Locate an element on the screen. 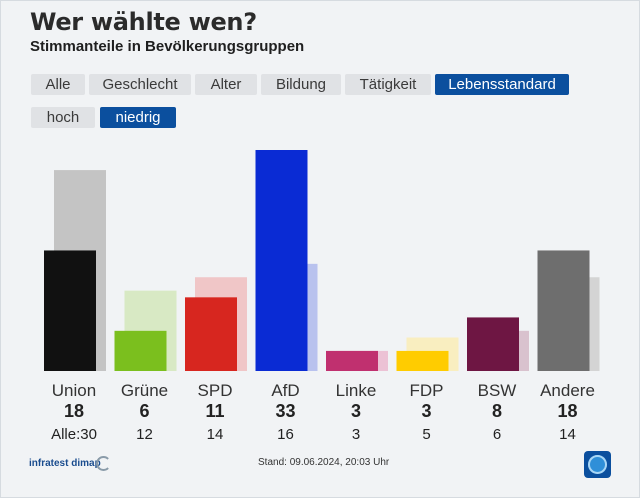  category-label: Grüne is located at coordinates (144, 390).